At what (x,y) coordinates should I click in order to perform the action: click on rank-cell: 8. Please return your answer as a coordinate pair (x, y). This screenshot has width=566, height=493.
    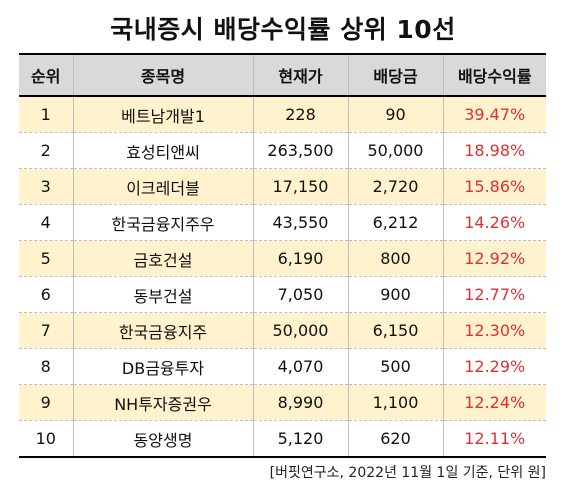
    Looking at the image, I should click on (46, 366).